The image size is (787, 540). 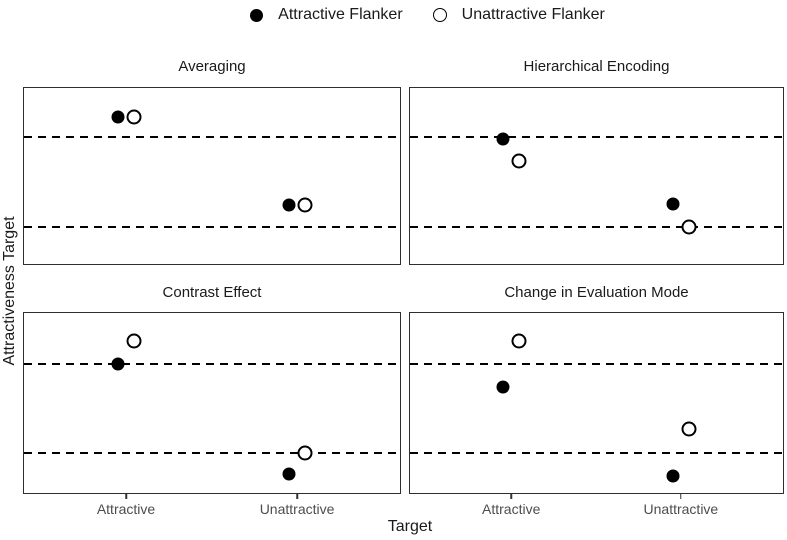 What do you see at coordinates (596, 515) in the screenshot?
I see `x-axis-right: Attractive Unattractive` at bounding box center [596, 515].